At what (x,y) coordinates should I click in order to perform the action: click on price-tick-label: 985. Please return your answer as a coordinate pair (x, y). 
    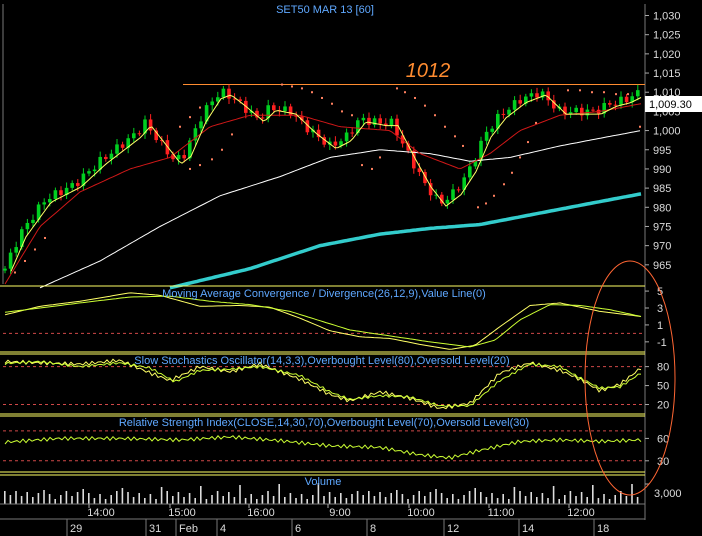
    Looking at the image, I should click on (662, 189).